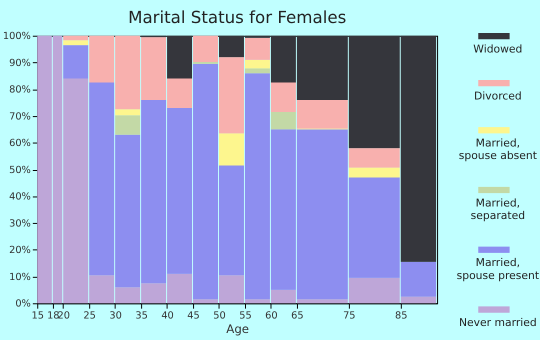 Image resolution: width=540 pixels, height=350 pixels. Describe the element at coordinates (498, 269) in the screenshot. I see `legend-label: Married, spouse present` at that location.